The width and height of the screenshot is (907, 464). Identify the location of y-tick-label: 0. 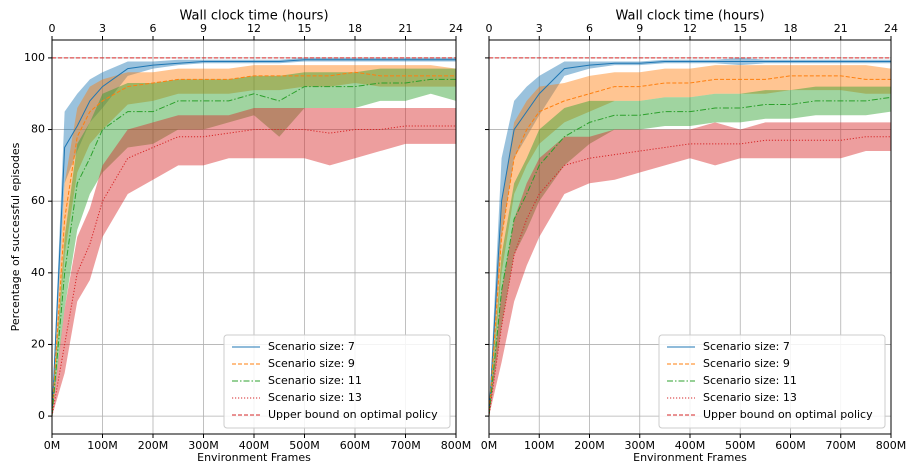
(41, 415).